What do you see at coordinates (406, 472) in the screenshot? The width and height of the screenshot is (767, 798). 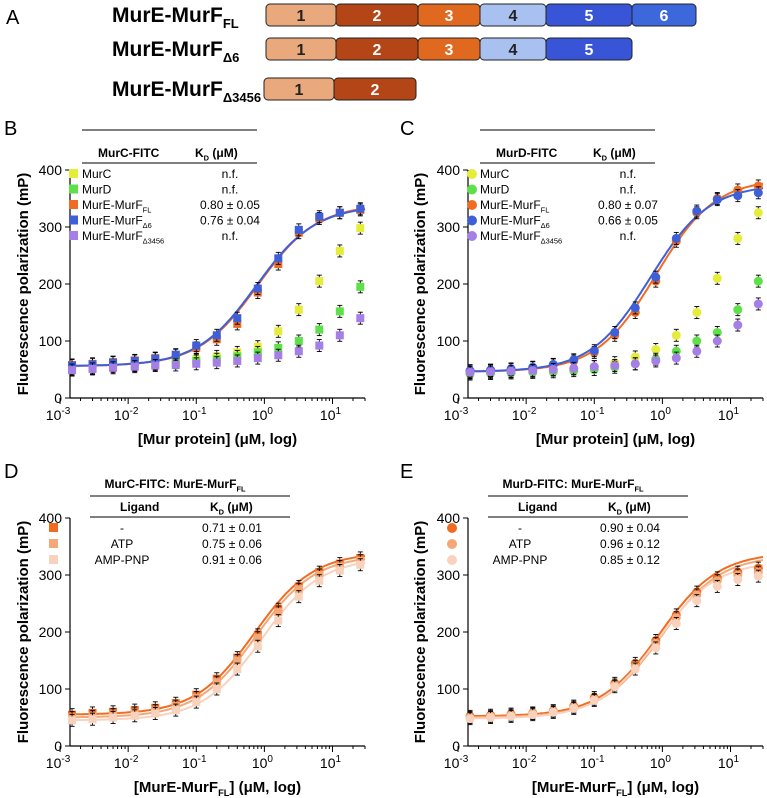 I see `panel-label-e: E` at bounding box center [406, 472].